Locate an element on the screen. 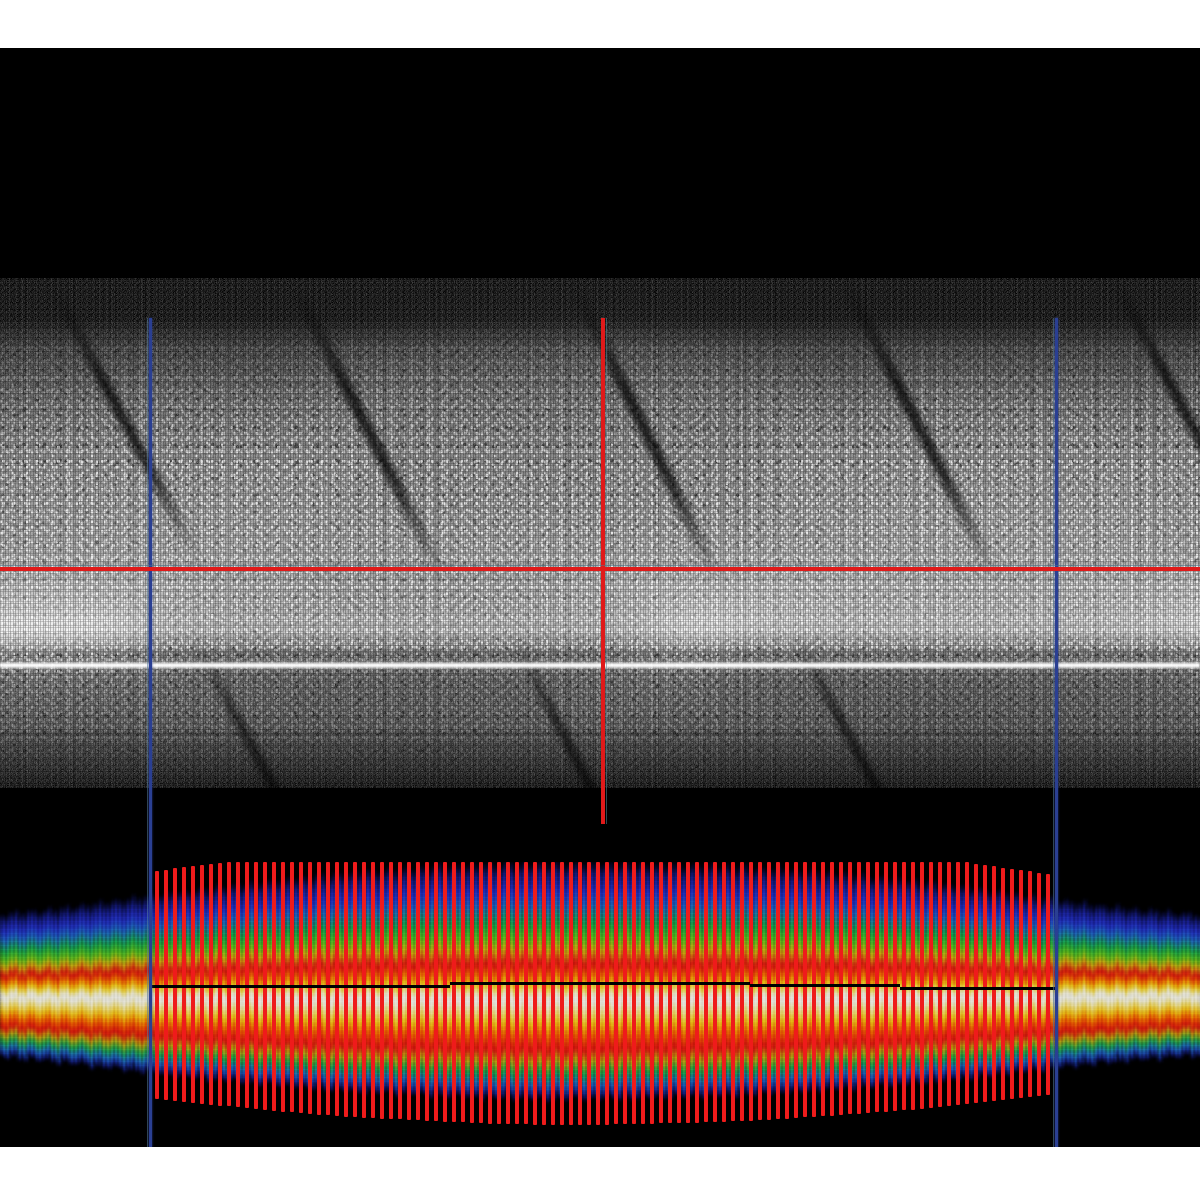 This screenshot has height=1200, width=1200. sample-gate-line-right is located at coordinates (1056, 732).